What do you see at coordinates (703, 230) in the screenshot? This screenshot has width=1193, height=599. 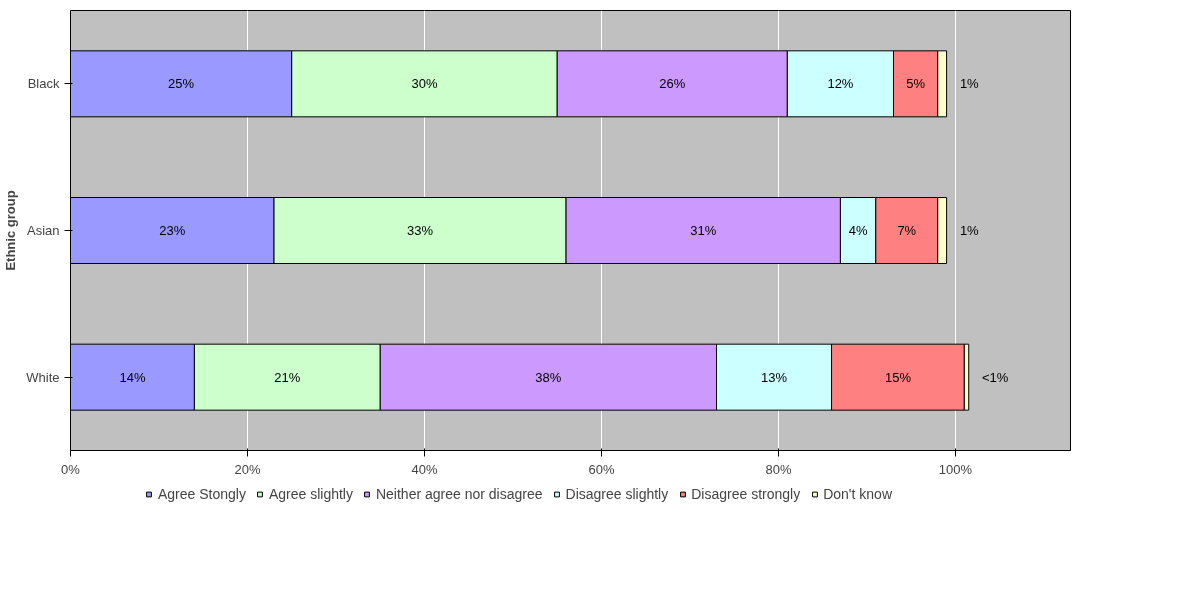 I see `data-label: 31%` at bounding box center [703, 230].